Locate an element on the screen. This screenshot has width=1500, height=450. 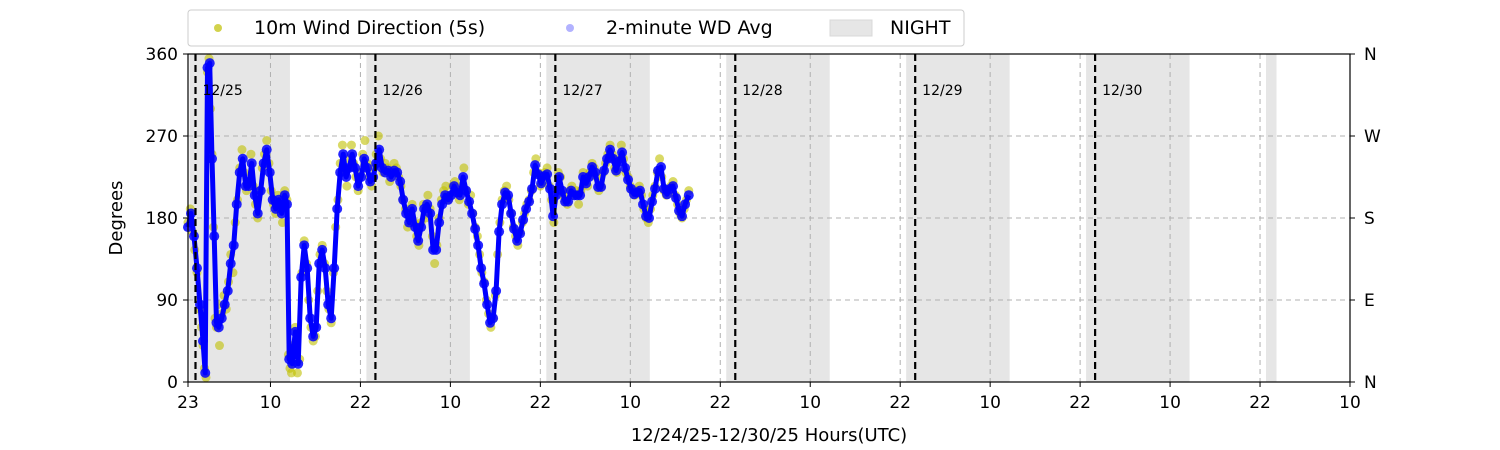
day-marker-label: 12/26 is located at coordinates (402, 91).